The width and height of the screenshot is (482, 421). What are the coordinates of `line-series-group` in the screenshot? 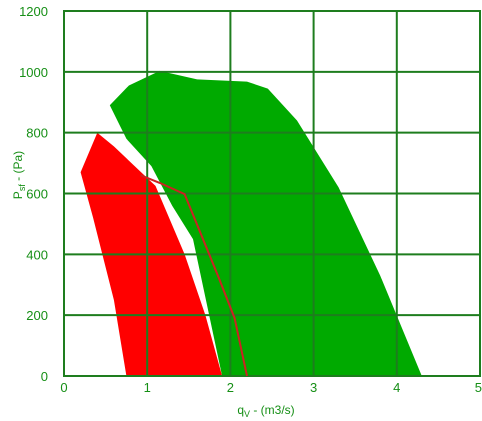 It's located at (194, 275).